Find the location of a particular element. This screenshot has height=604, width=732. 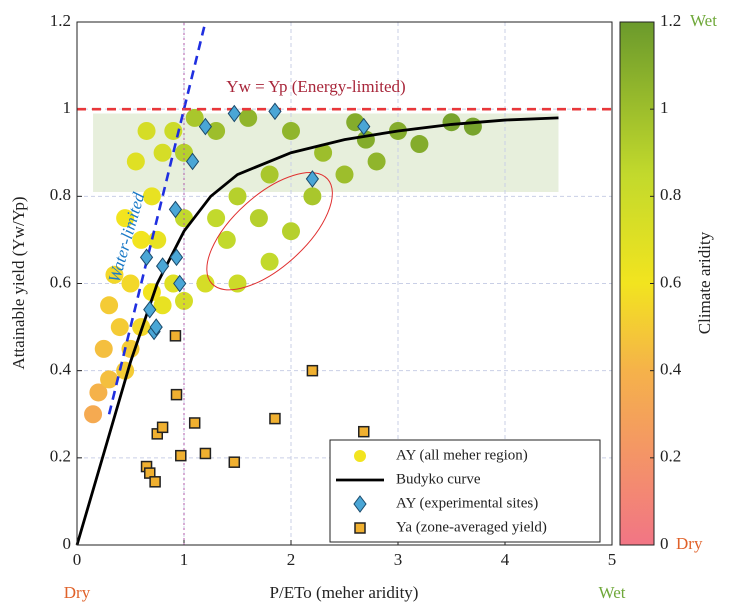

legend-label: Budyko curve is located at coordinates (438, 479).